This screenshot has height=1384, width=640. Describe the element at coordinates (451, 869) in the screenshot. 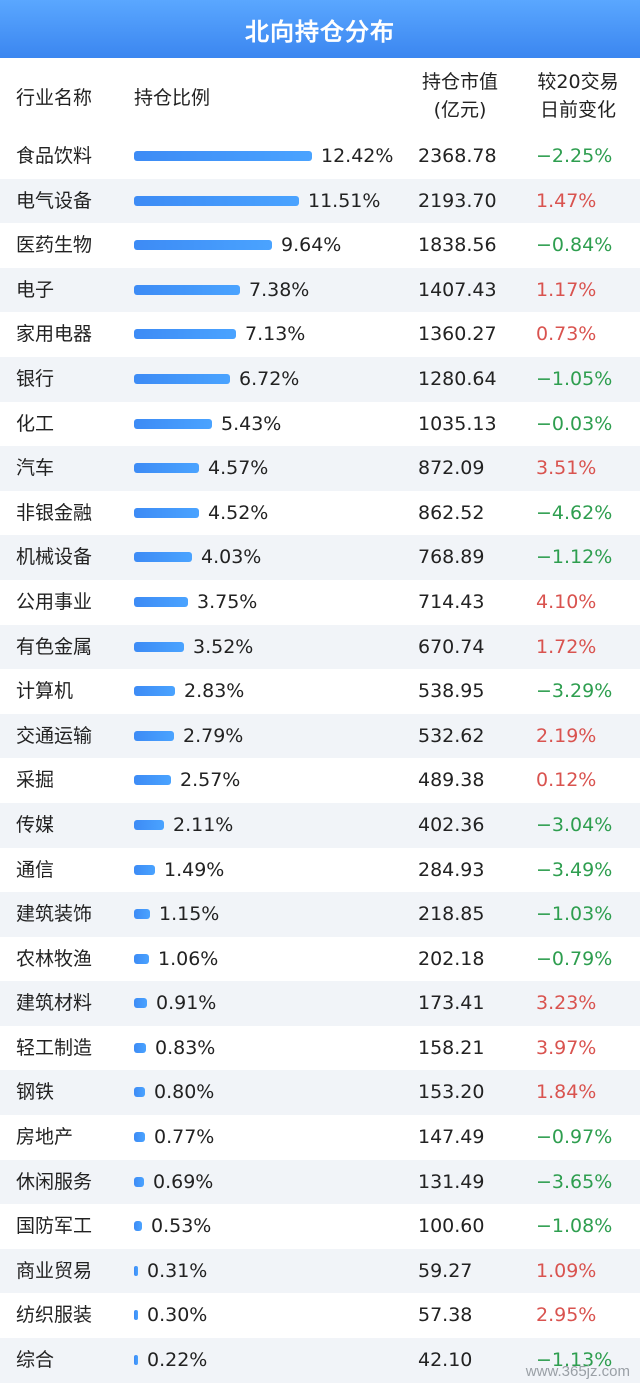

I see `market-value: 284.93` at that location.